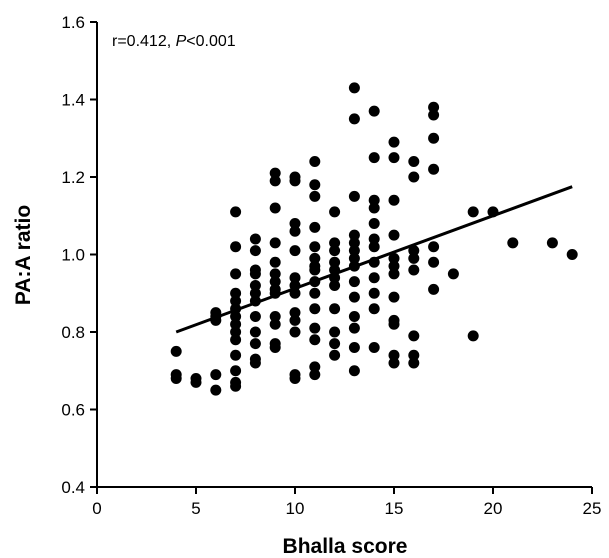  What do you see at coordinates (73, 332) in the screenshot?
I see `y-tick-label: 0.8` at bounding box center [73, 332].